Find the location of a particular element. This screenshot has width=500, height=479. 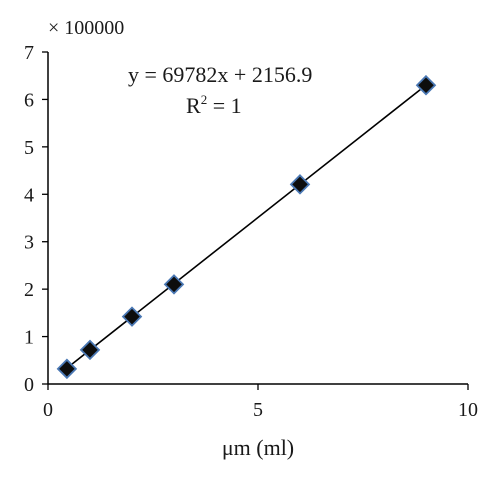

x-tick-label: 0 is located at coordinates (48, 410).